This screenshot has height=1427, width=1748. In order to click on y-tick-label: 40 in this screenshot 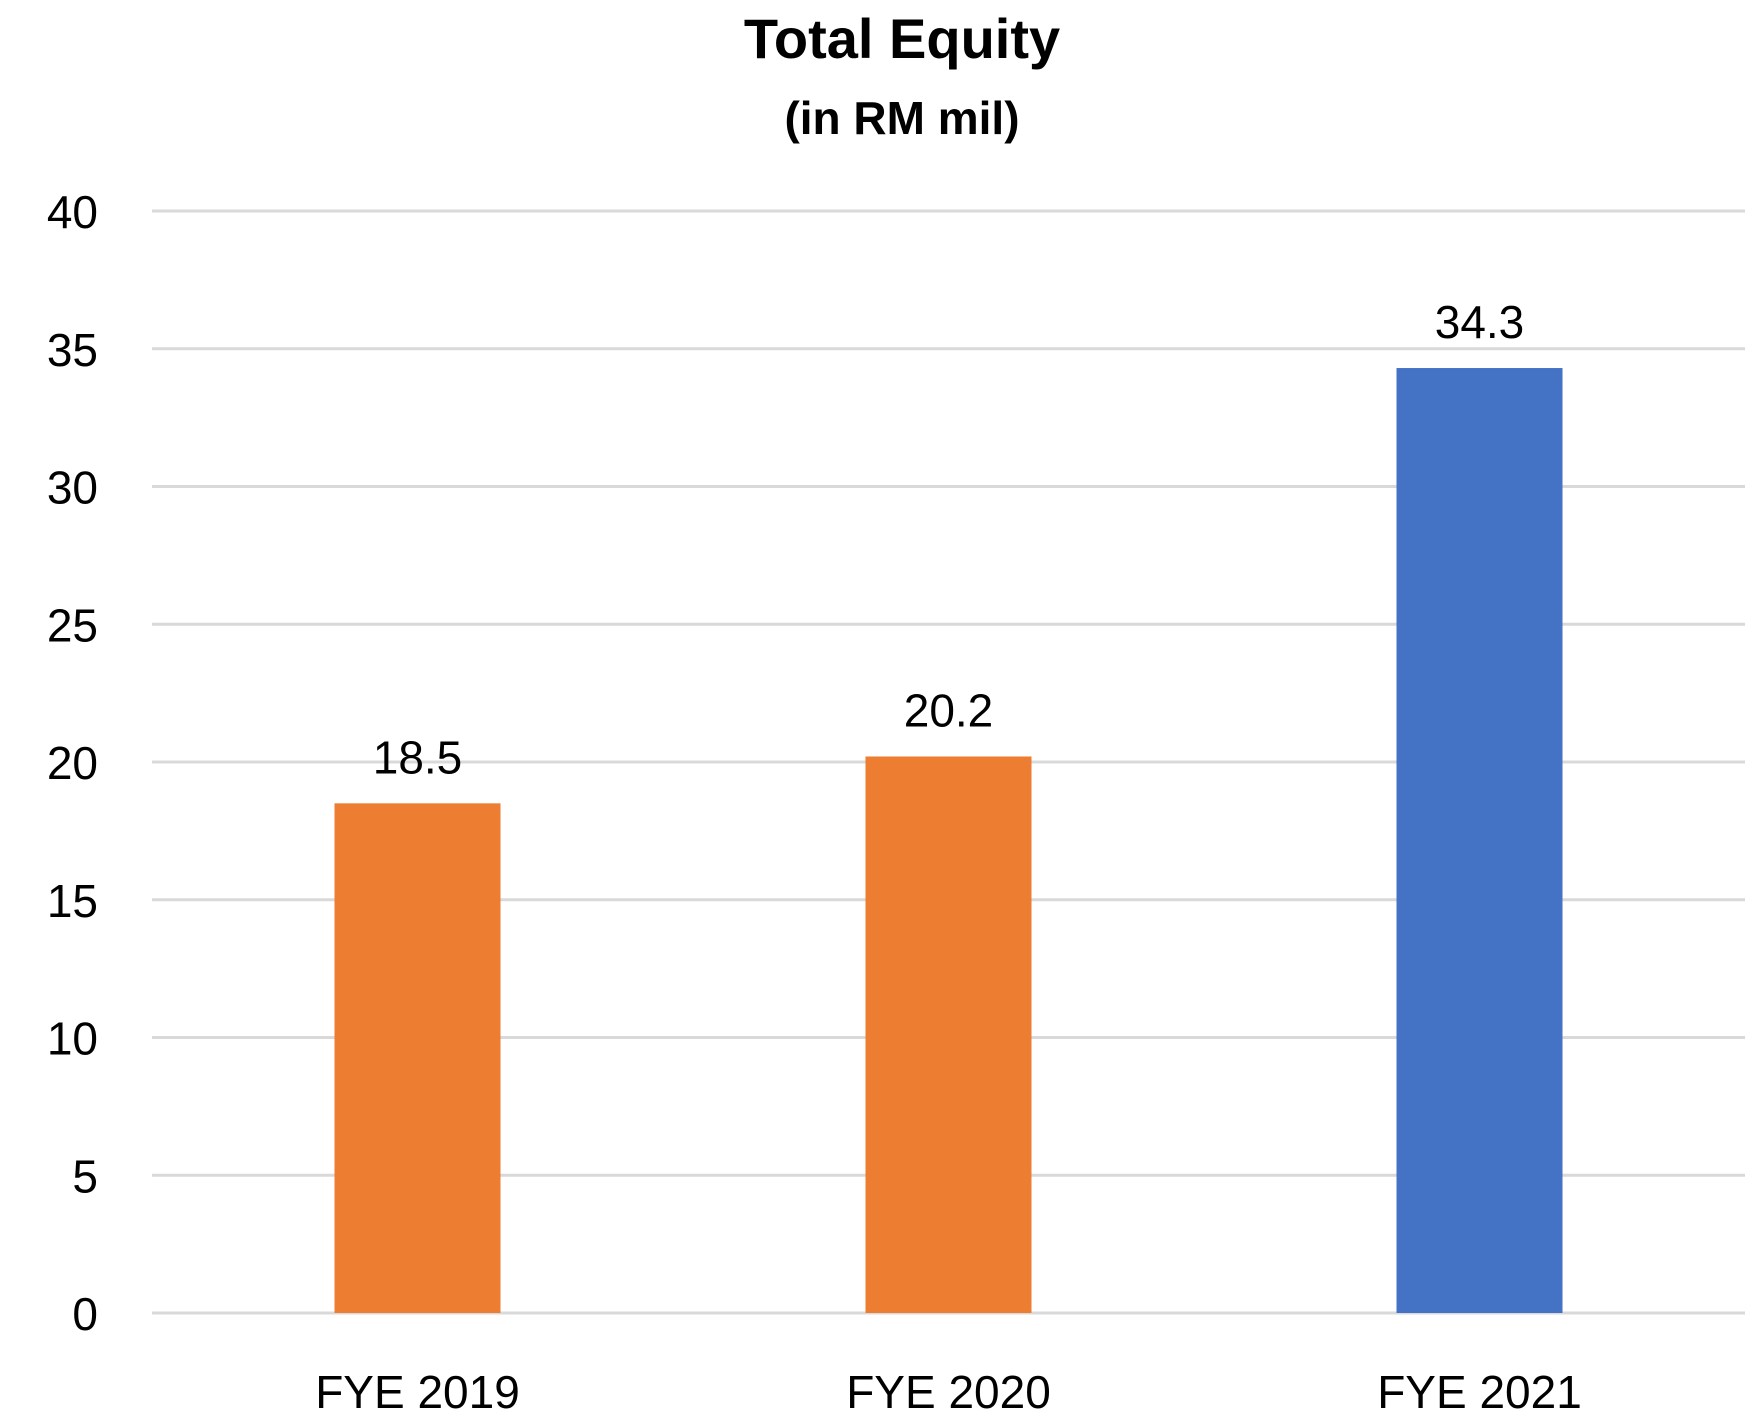, I will do `click(72, 212)`.